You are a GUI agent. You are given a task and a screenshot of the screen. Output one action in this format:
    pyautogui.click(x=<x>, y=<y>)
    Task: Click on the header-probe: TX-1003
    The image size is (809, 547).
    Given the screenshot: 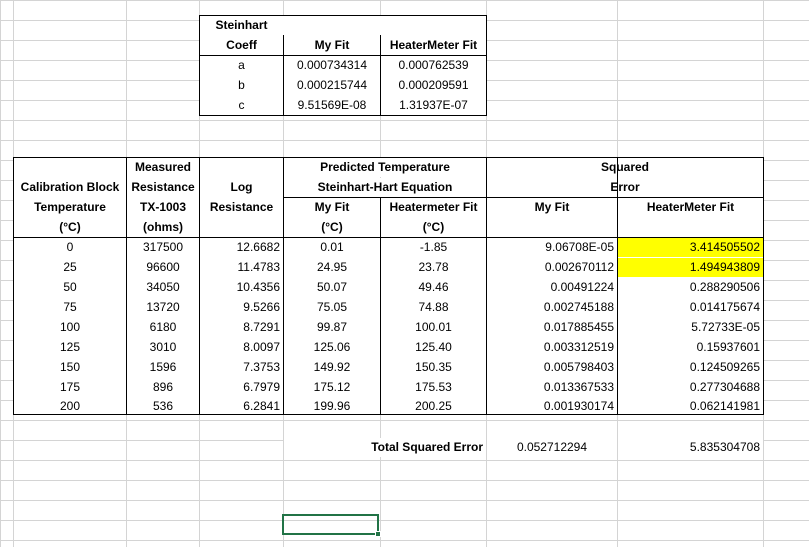 What is the action you would take?
    pyautogui.click(x=163, y=207)
    